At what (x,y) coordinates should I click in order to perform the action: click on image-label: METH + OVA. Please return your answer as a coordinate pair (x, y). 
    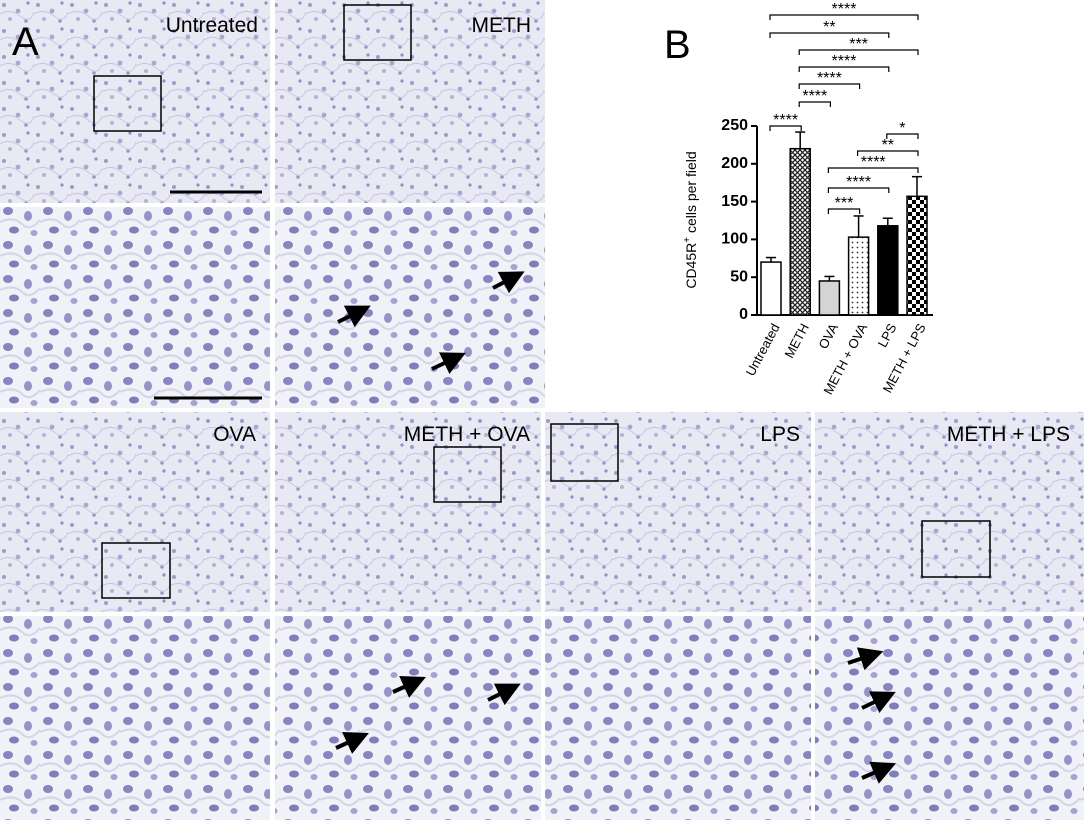
    Looking at the image, I should click on (467, 434).